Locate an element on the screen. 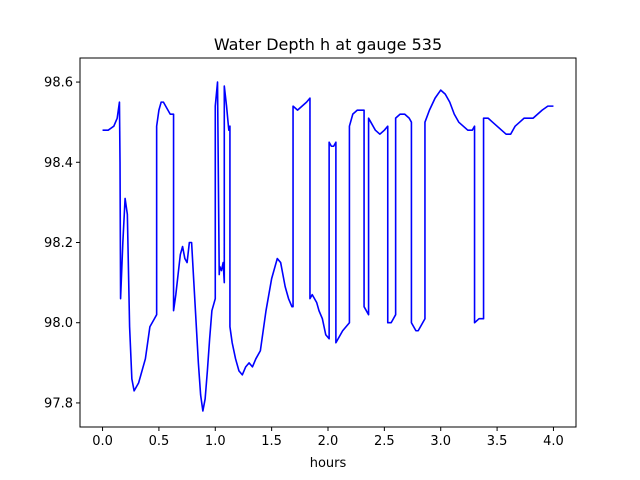  y-tick-label: 98.2 is located at coordinates (58, 243).